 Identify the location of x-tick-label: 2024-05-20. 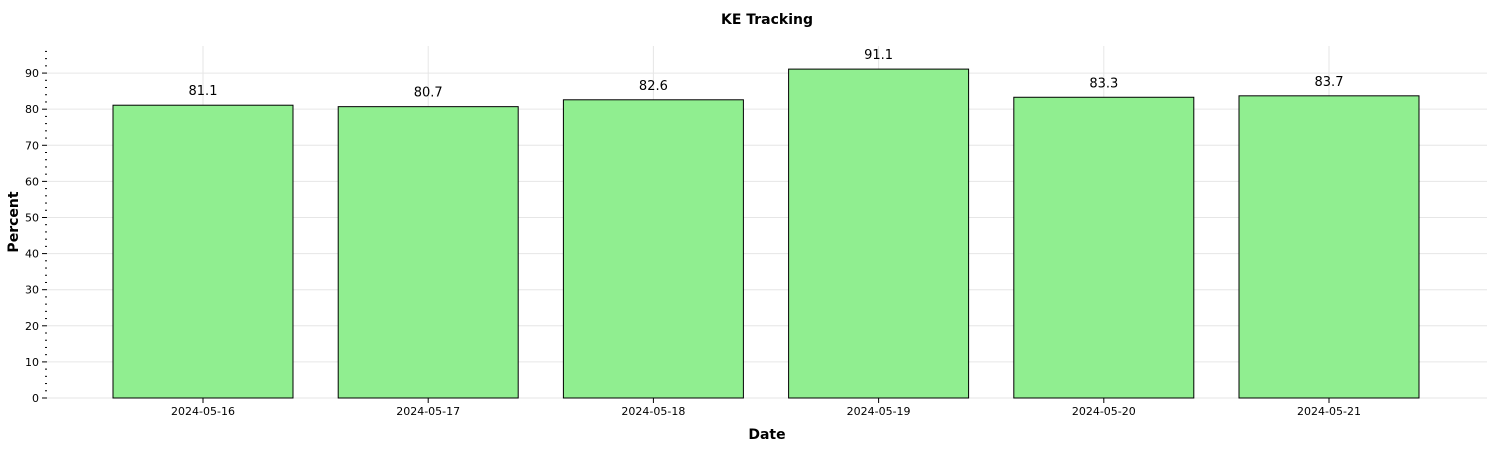
(1104, 411).